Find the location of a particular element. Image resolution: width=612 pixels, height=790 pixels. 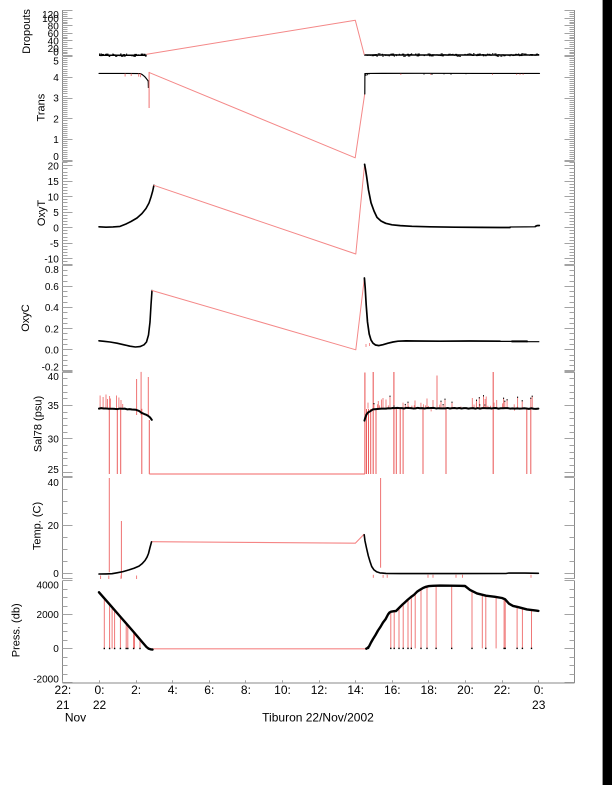

svg-text: 4 is located at coordinates (56, 78).